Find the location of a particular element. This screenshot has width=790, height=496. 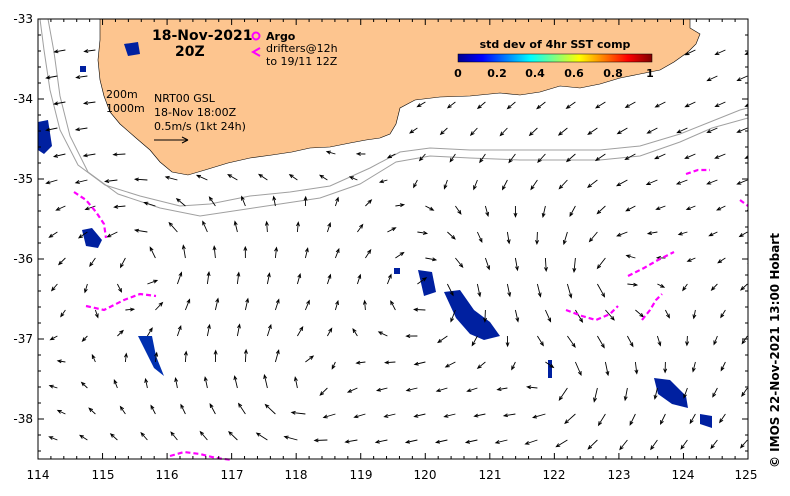

x-tick-label: 117 is located at coordinates (232, 475).